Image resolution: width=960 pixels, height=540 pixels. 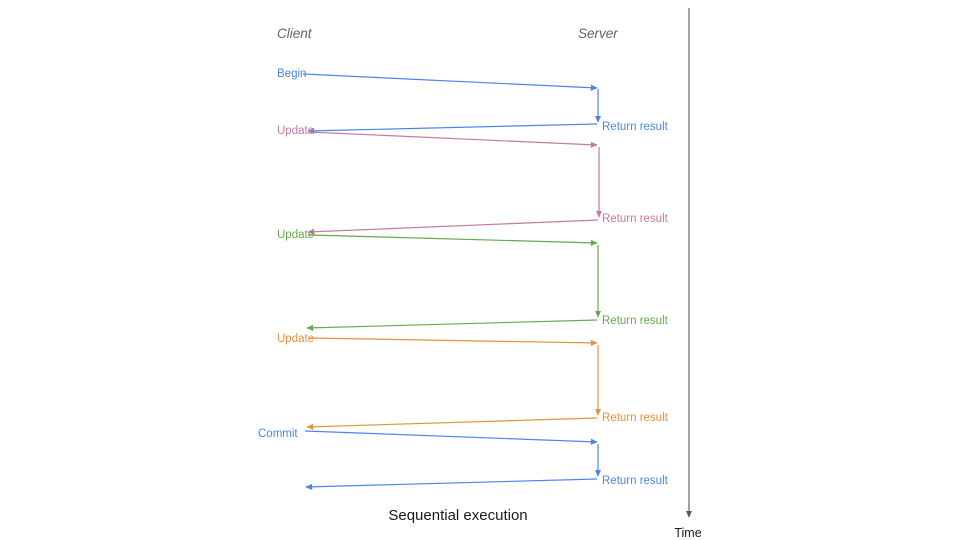 I want to click on call-begin: Begin Return result, so click(x=473, y=101).